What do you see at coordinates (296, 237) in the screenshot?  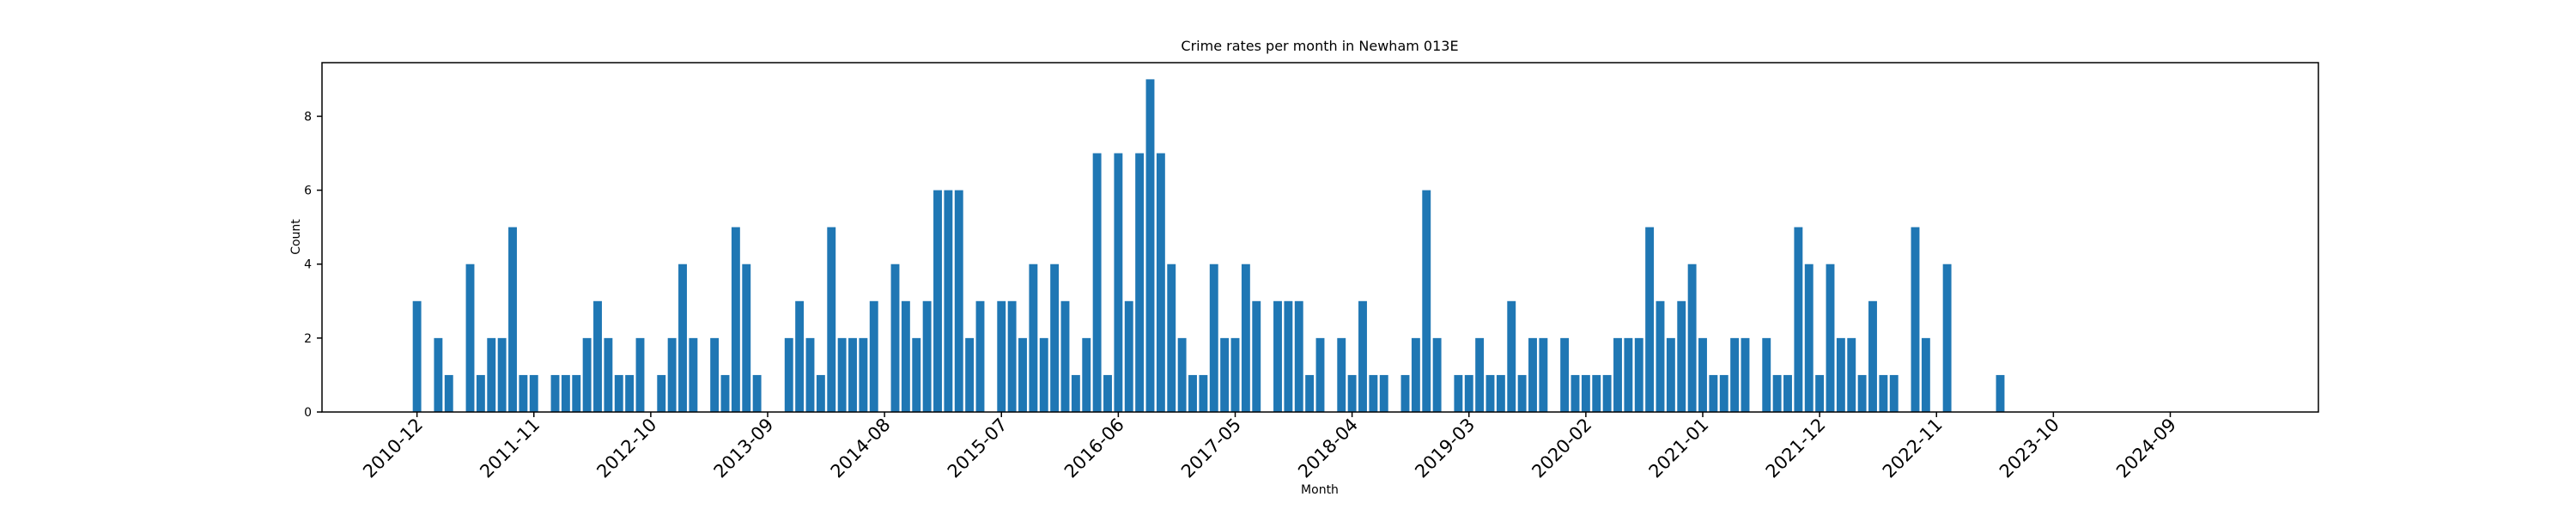 I see `y-axis-label: Count` at bounding box center [296, 237].